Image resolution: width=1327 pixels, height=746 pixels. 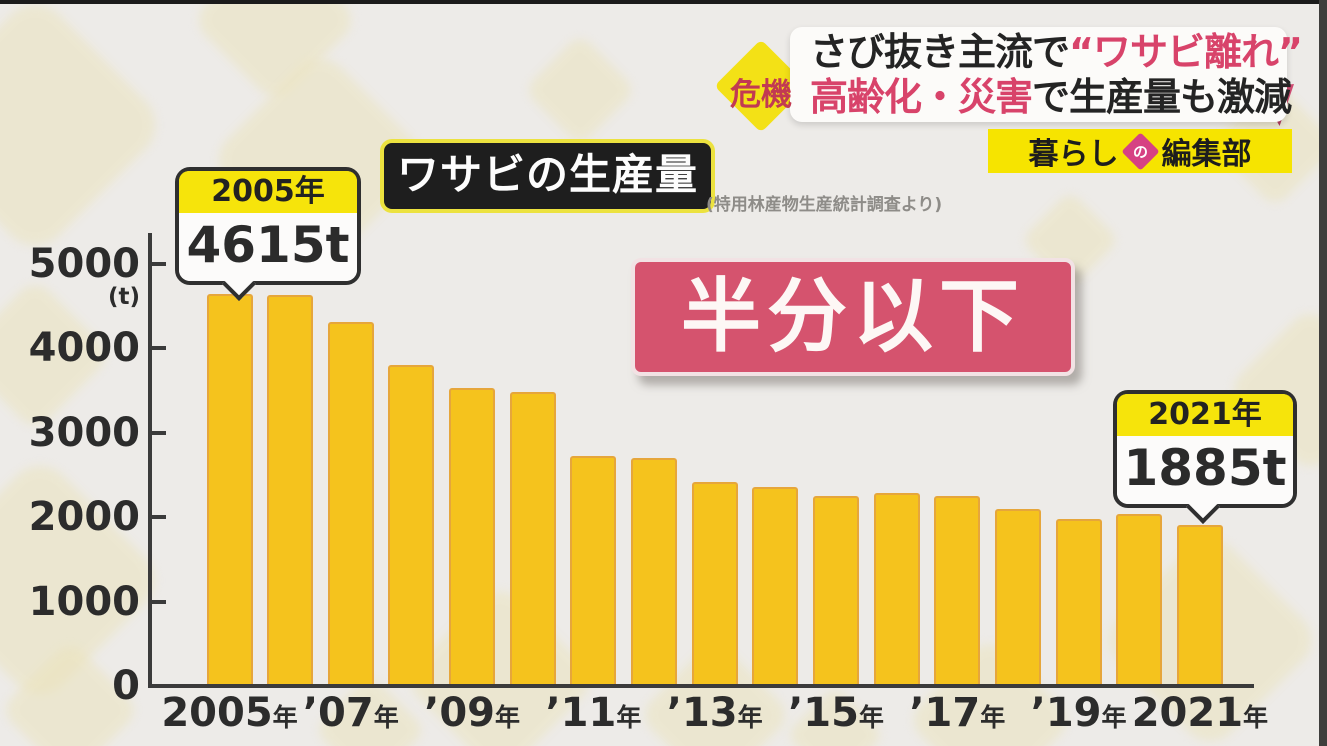 I want to click on x-tick-label: ’13年, so click(x=715, y=713).